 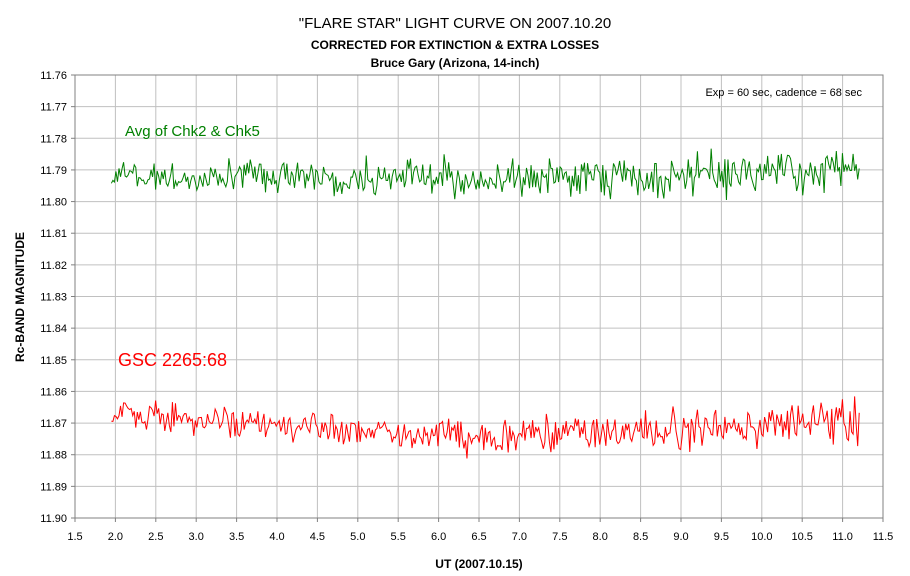 What do you see at coordinates (236, 537) in the screenshot?
I see `x-tick-label: 3.5` at bounding box center [236, 537].